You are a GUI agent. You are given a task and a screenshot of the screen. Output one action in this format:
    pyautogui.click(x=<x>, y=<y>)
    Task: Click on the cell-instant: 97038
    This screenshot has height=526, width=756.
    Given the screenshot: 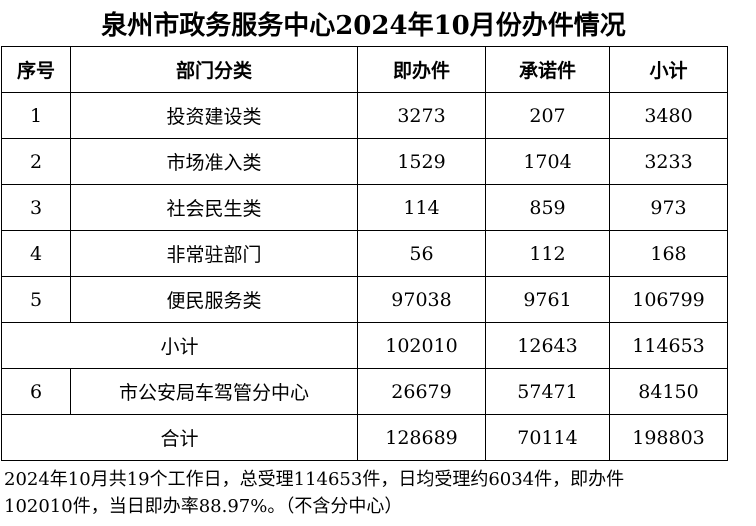 What is the action you would take?
    pyautogui.click(x=421, y=299)
    